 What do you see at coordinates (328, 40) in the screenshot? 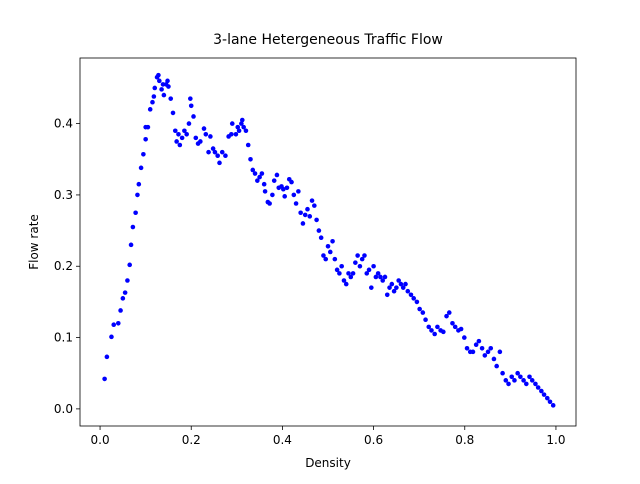
I see `chart-title: 3-lane Hetergeneous Traffic Flow` at bounding box center [328, 40].